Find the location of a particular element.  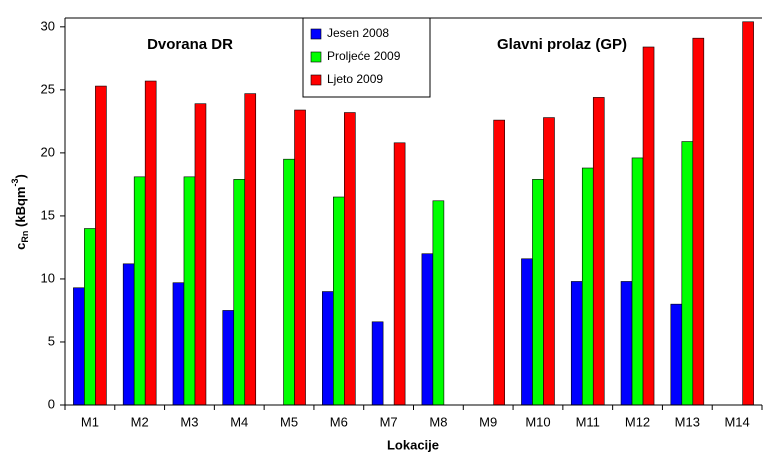

legend-label: Proljeće 2009 is located at coordinates (364, 56).